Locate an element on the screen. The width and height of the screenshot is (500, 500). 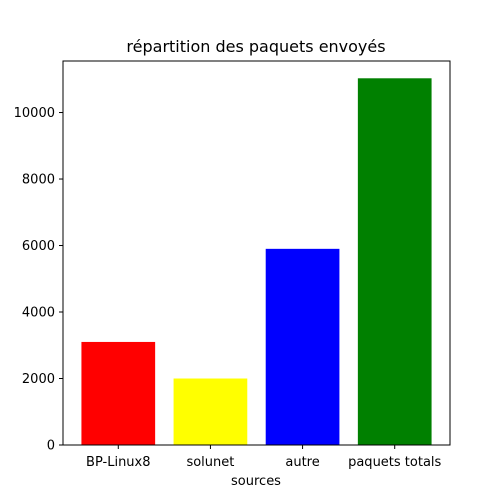
bar-solunet is located at coordinates (210, 411).